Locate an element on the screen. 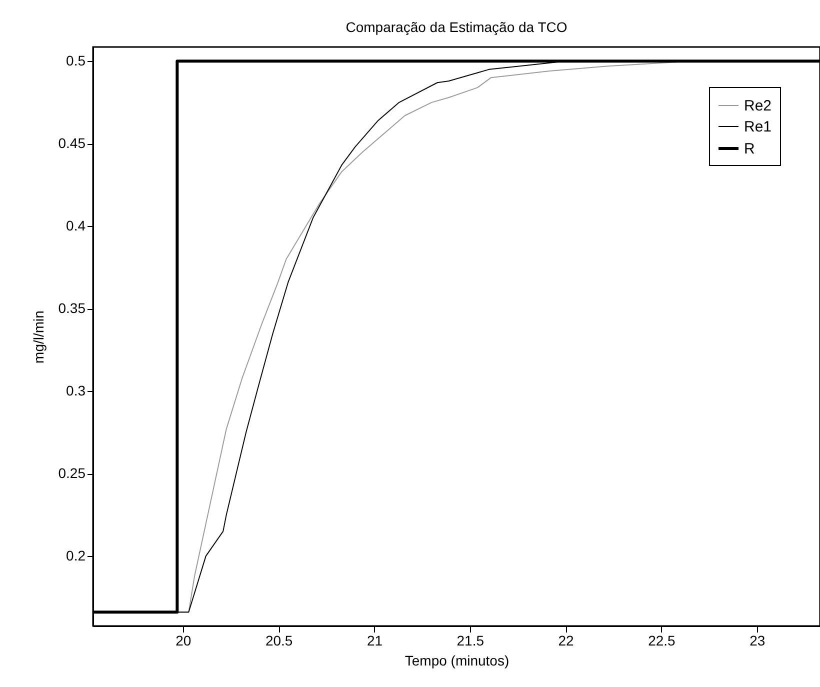 This screenshot has height=687, width=820. y-tick-label: 0.3 is located at coordinates (76, 390).